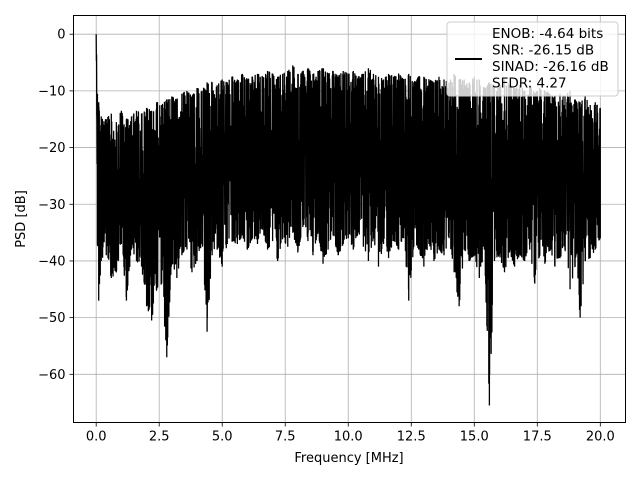 Image resolution: width=640 pixels, height=480 pixels. Describe the element at coordinates (159, 437) in the screenshot. I see `x-tick-label: 2.5` at that location.